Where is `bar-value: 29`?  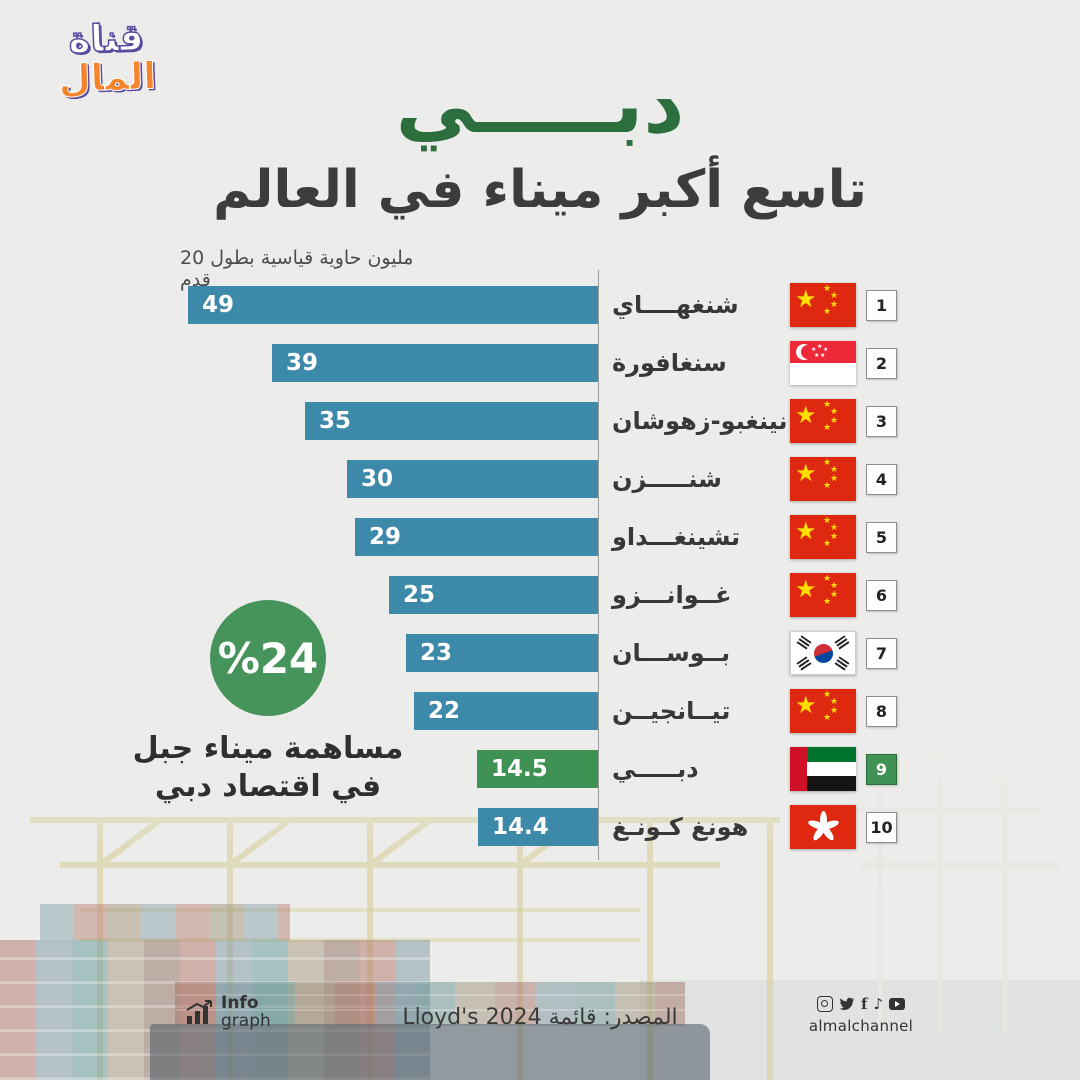
bar-value: 29 is located at coordinates (385, 536).